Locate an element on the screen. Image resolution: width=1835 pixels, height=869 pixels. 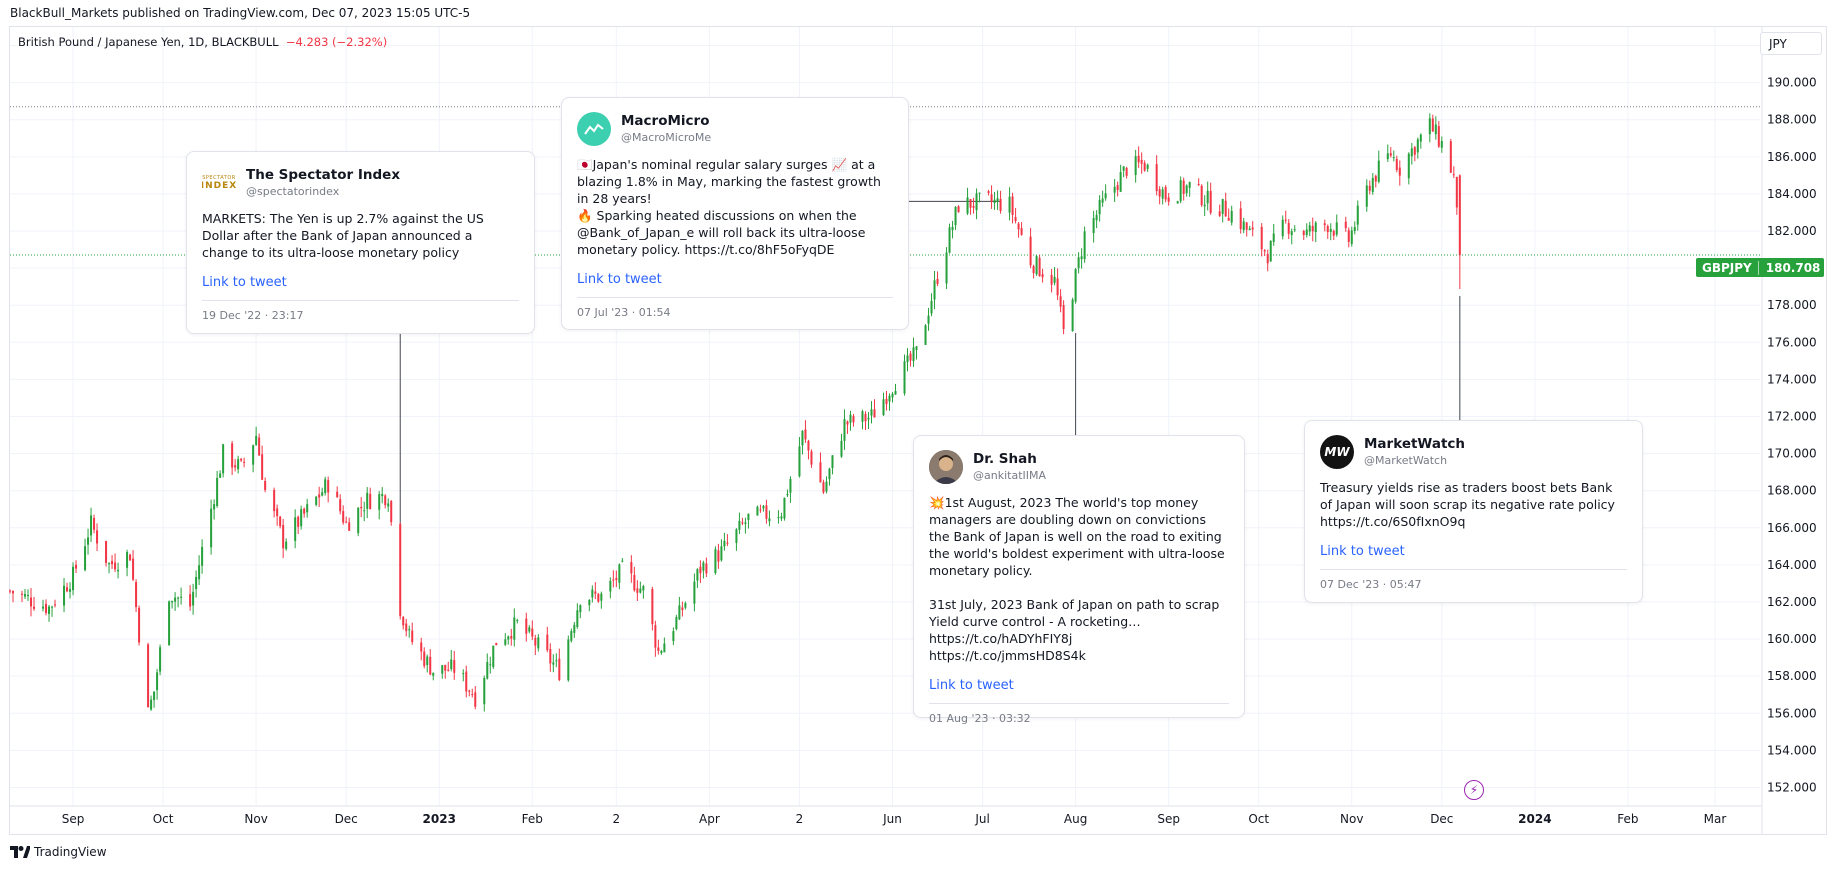
time-tick-label: Sep is located at coordinates (73, 819).